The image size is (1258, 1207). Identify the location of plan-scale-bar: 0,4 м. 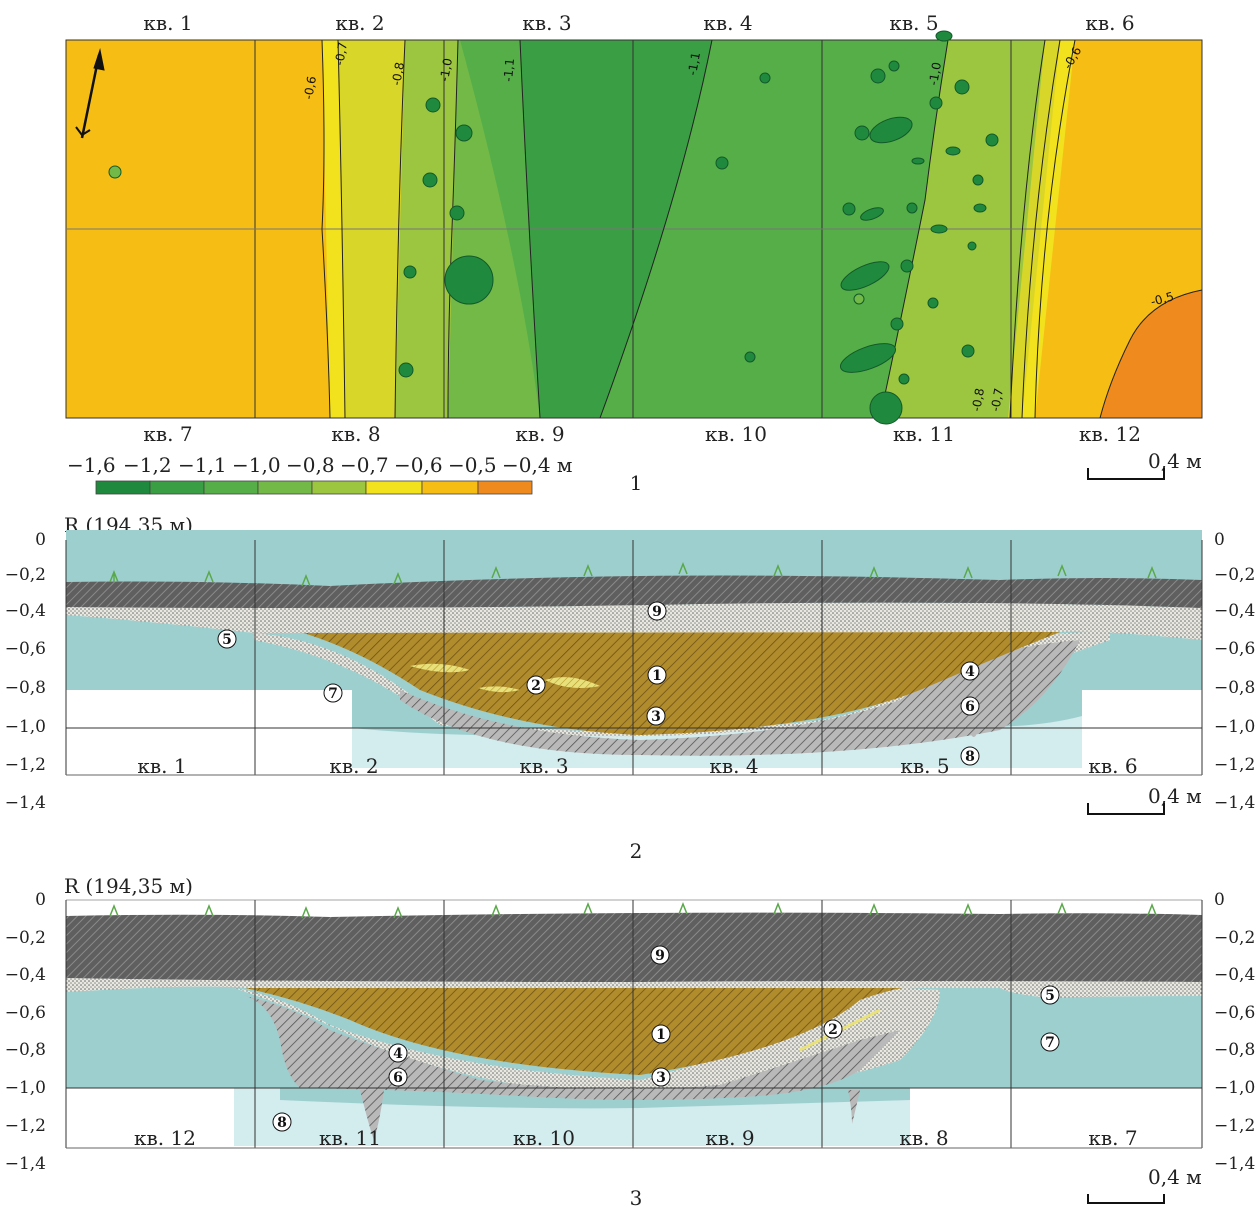
(1144, 464).